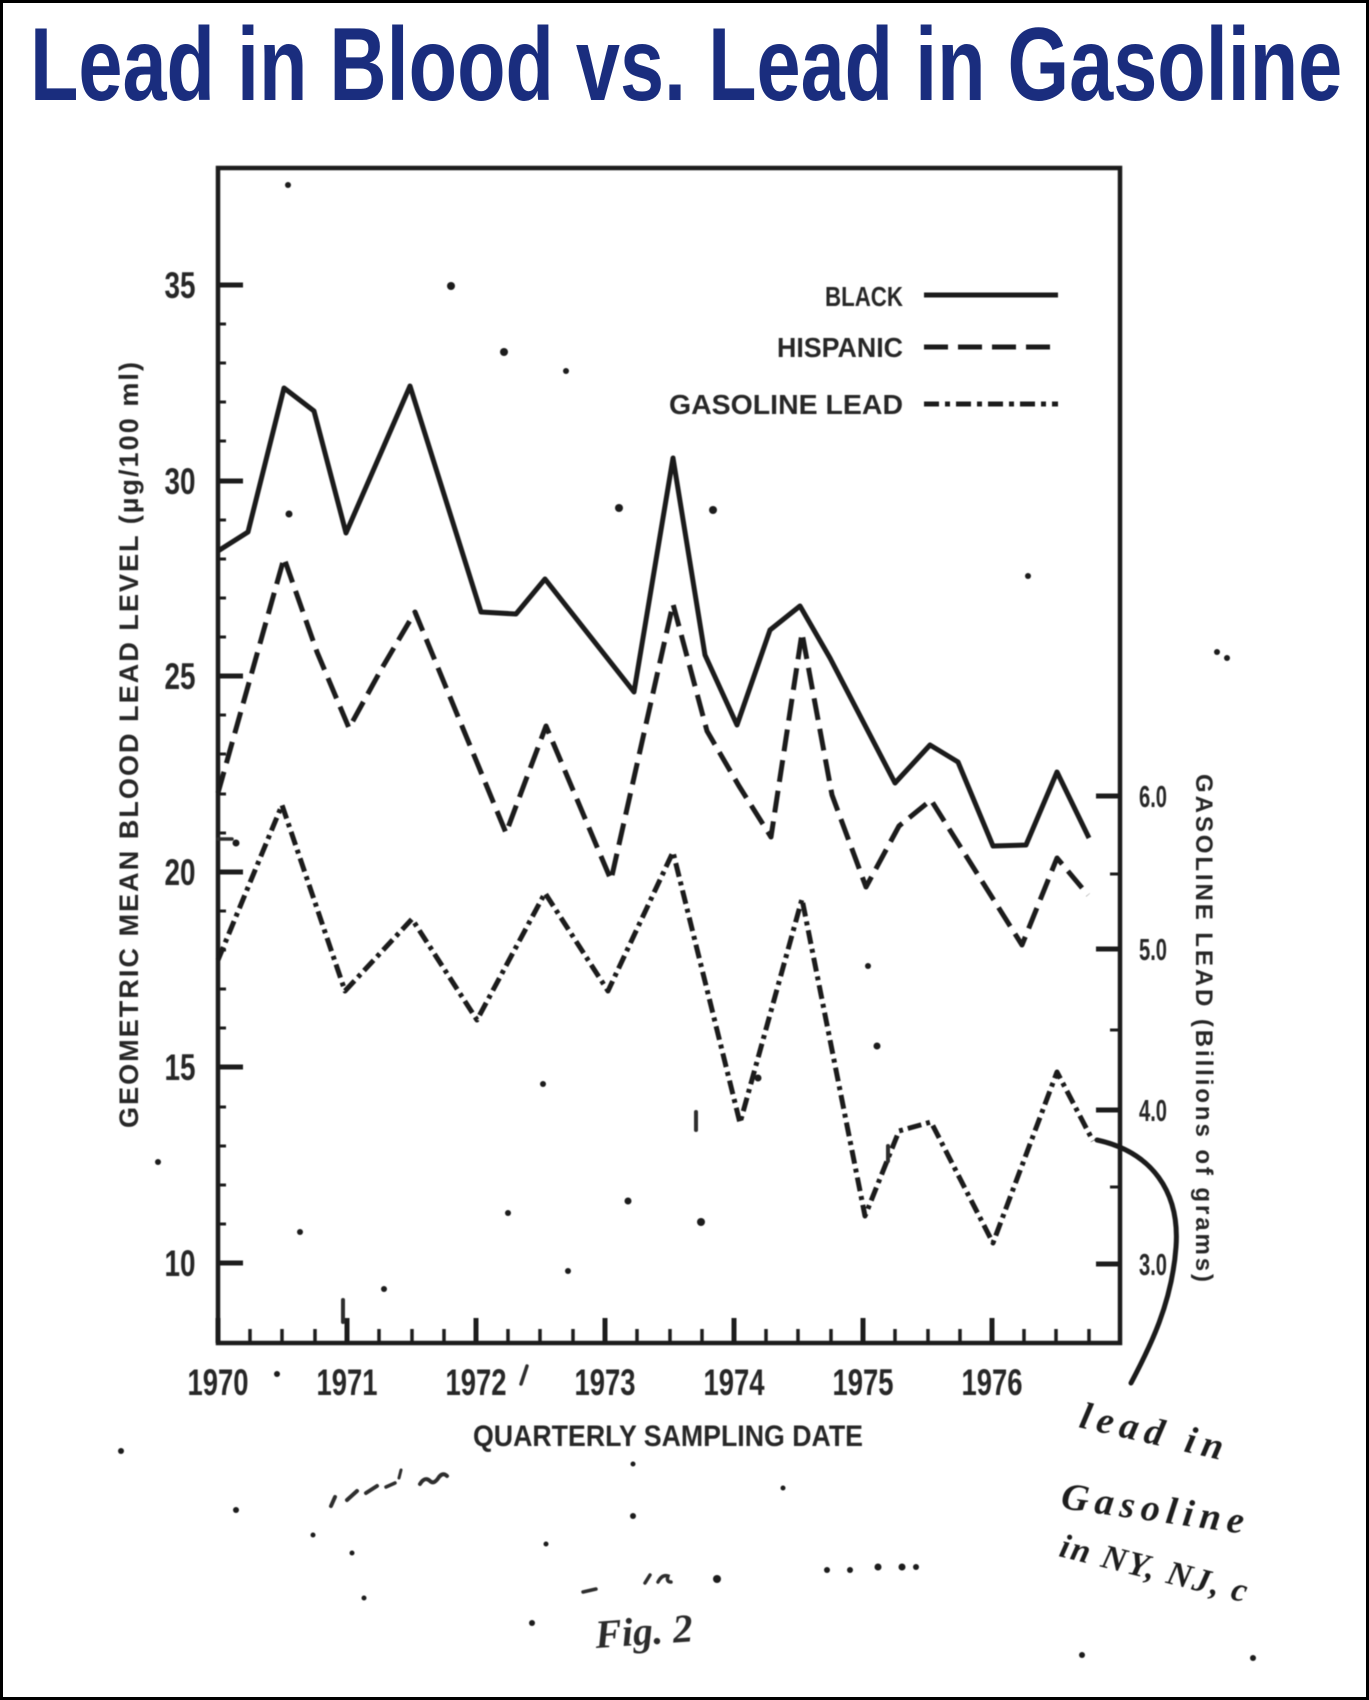 This screenshot has height=1700, width=1369. I want to click on svg-text: 3.0, so click(1153, 1264).